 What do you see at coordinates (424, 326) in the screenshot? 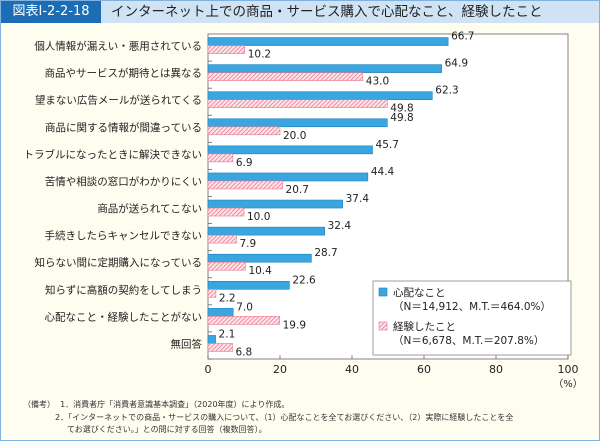
I see `legend-label: 経験したこと` at bounding box center [424, 326].